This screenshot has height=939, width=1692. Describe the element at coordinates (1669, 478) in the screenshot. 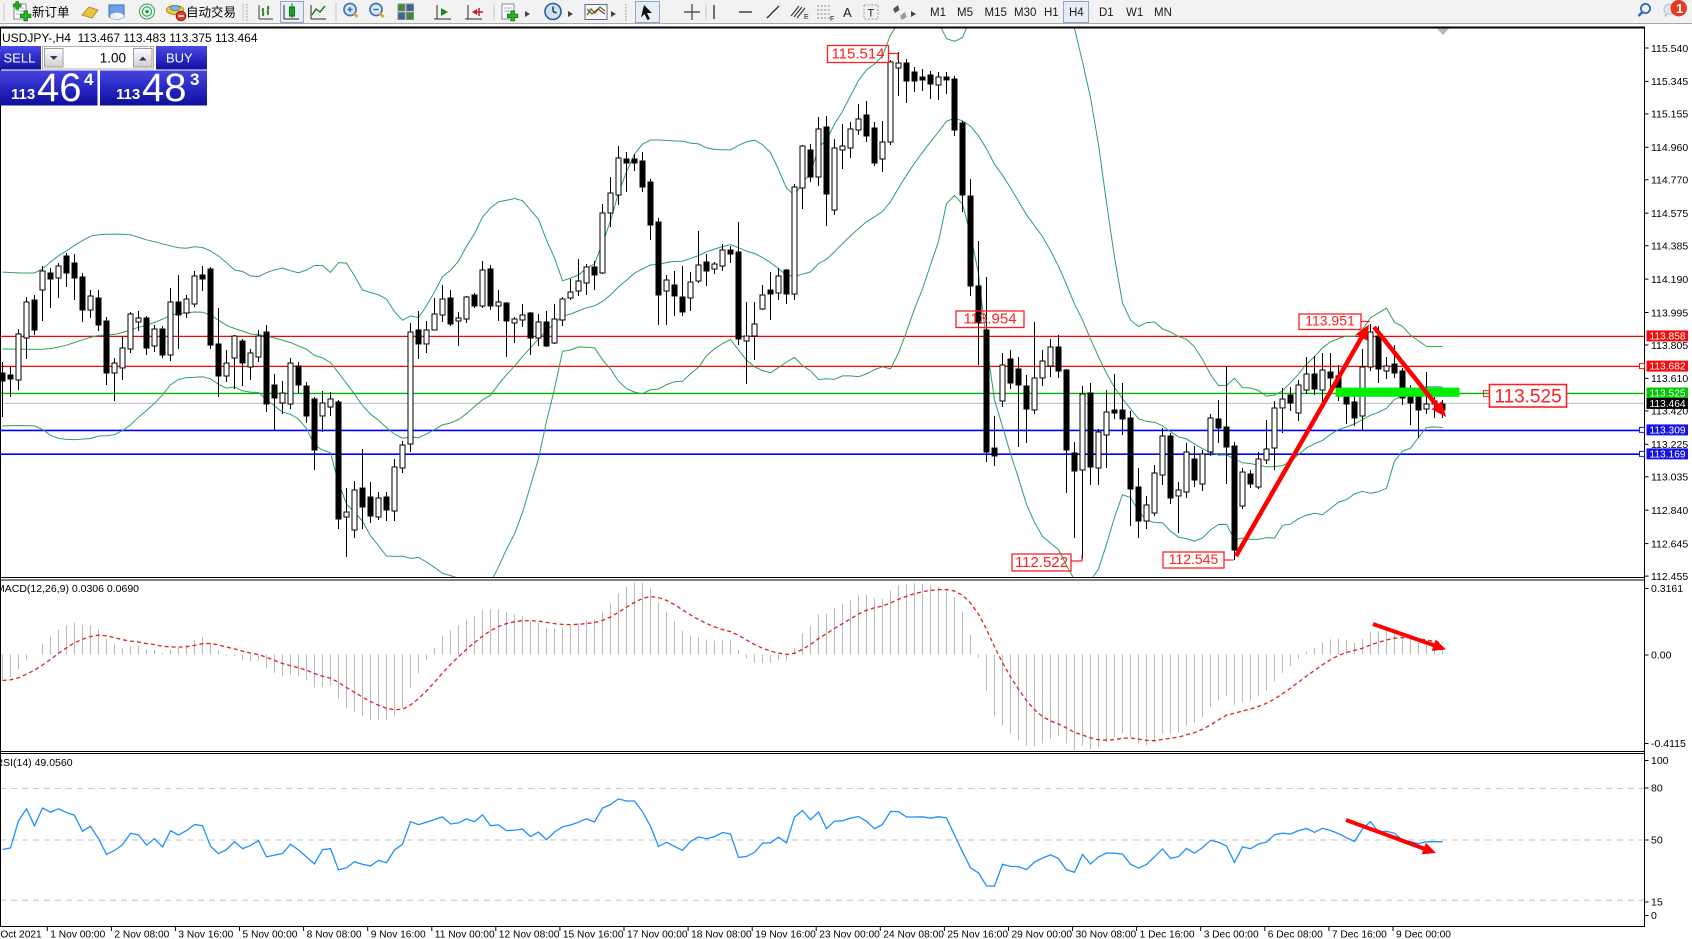

I see `svg-text: 113.035` at that location.